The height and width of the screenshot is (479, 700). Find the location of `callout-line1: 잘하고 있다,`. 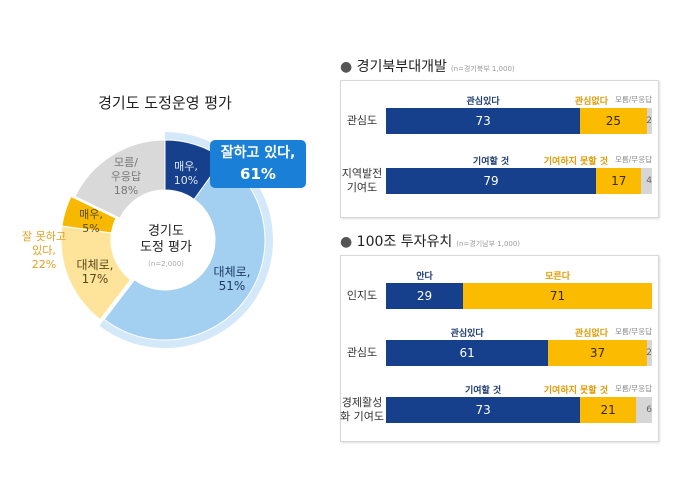

callout-line1: 잘하고 있다, is located at coordinates (258, 153).